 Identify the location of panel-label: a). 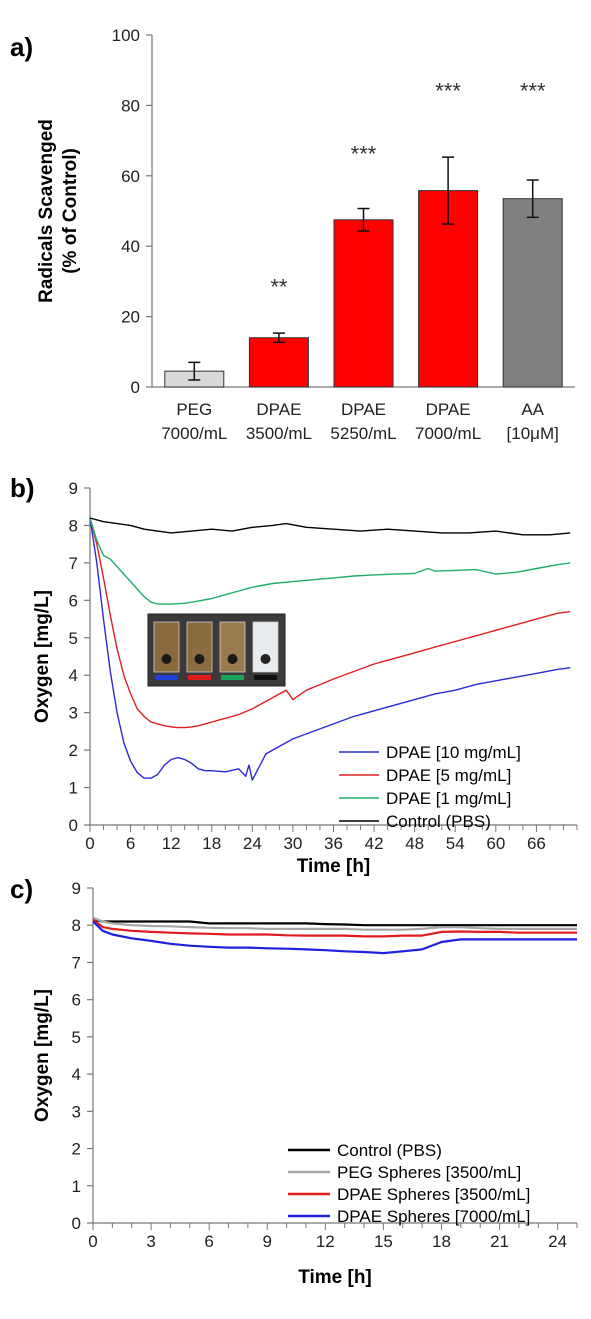
(21, 47).